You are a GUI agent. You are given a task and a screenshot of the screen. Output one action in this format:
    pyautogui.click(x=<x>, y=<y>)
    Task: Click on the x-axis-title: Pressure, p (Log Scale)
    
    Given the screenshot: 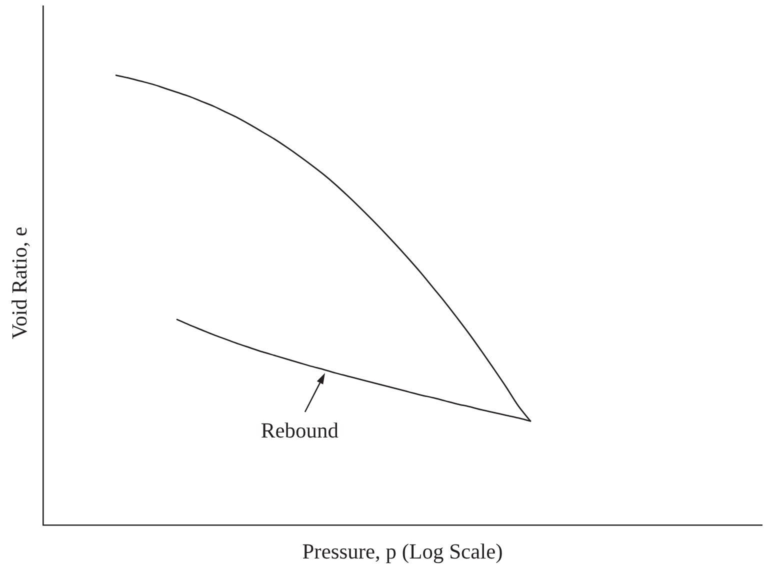 What is the action you would take?
    pyautogui.click(x=402, y=552)
    